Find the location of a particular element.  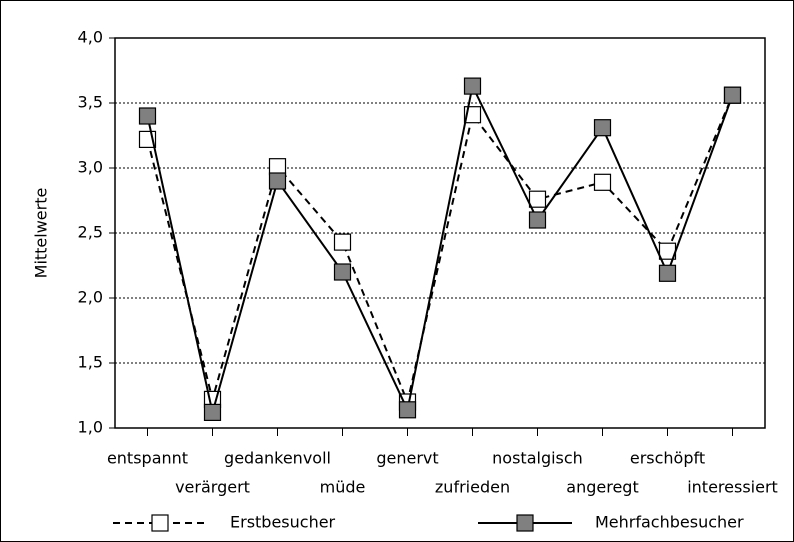

legend-label: Erstbesucher is located at coordinates (283, 522).